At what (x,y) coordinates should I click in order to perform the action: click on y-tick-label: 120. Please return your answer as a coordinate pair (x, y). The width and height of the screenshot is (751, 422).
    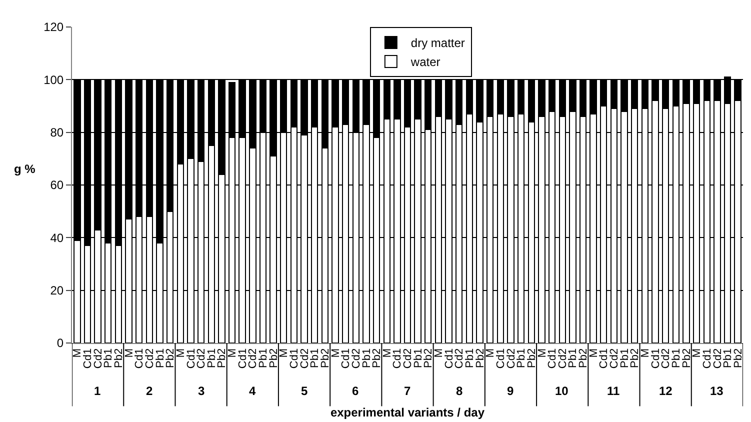
    Looking at the image, I should click on (54, 27).